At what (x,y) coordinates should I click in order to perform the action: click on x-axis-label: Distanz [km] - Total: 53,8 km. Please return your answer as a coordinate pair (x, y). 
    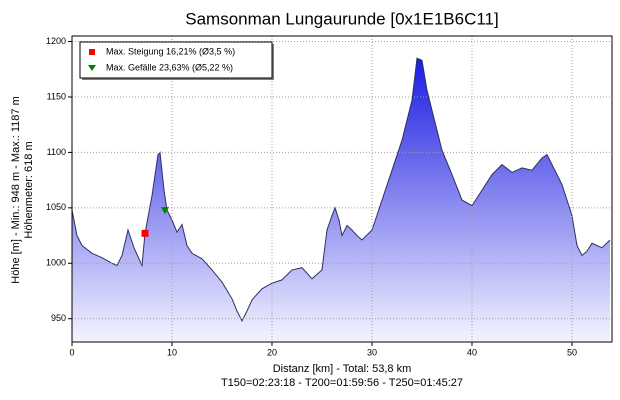
    Looking at the image, I should click on (342, 369).